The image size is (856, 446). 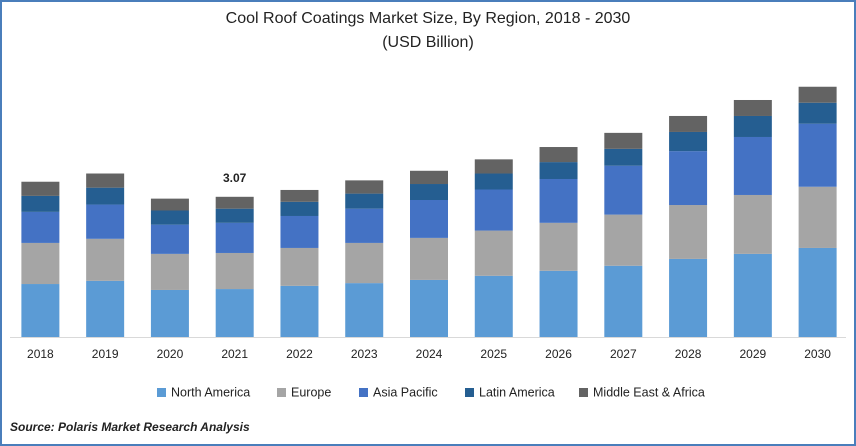 What do you see at coordinates (817, 354) in the screenshot?
I see `x-tick-label: 2030` at bounding box center [817, 354].